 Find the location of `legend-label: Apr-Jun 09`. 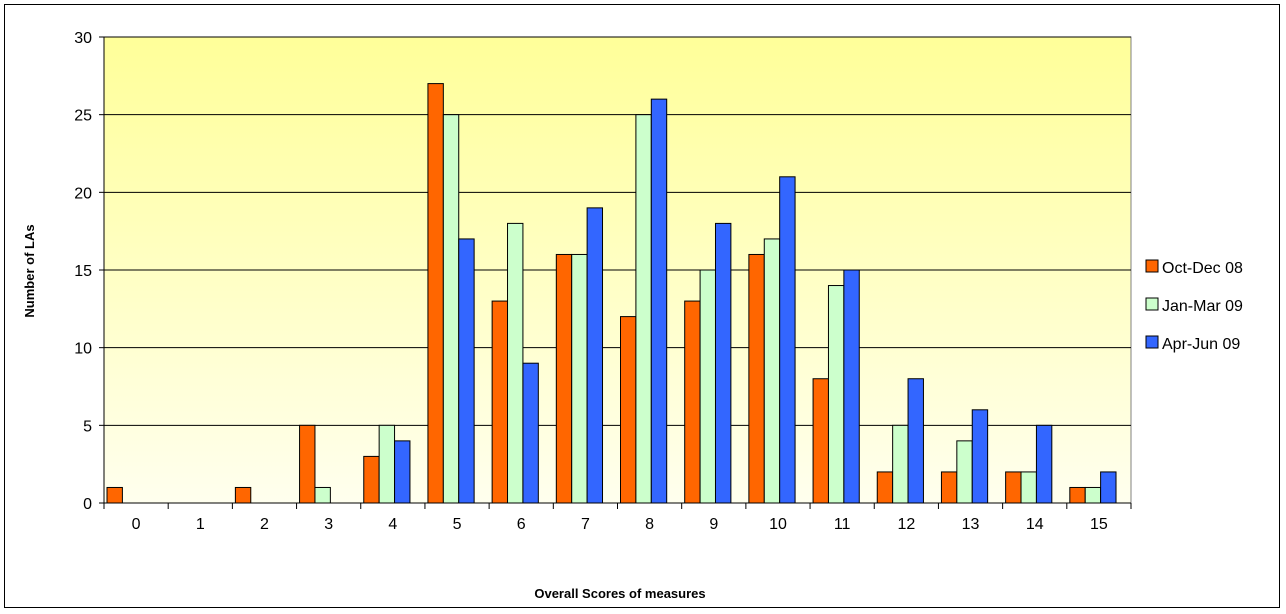

legend-label: Apr-Jun 09 is located at coordinates (1201, 344).